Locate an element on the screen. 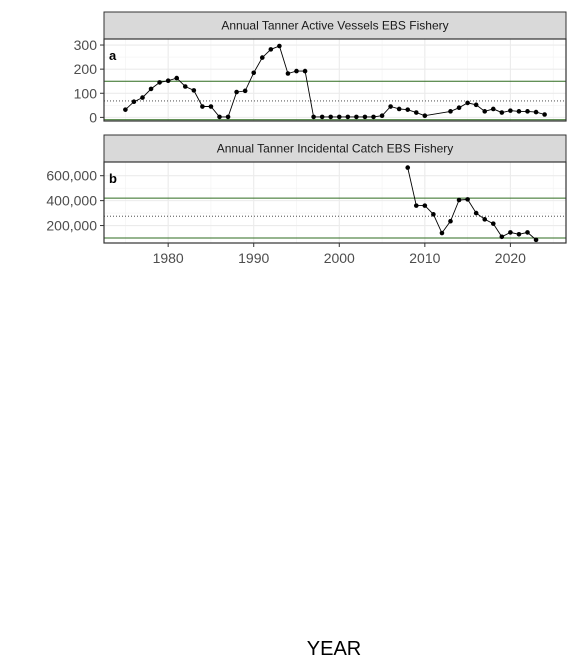 The width and height of the screenshot is (576, 672). panel-title: Annual Tanner Active Vessels EBS Fishery is located at coordinates (334, 26).